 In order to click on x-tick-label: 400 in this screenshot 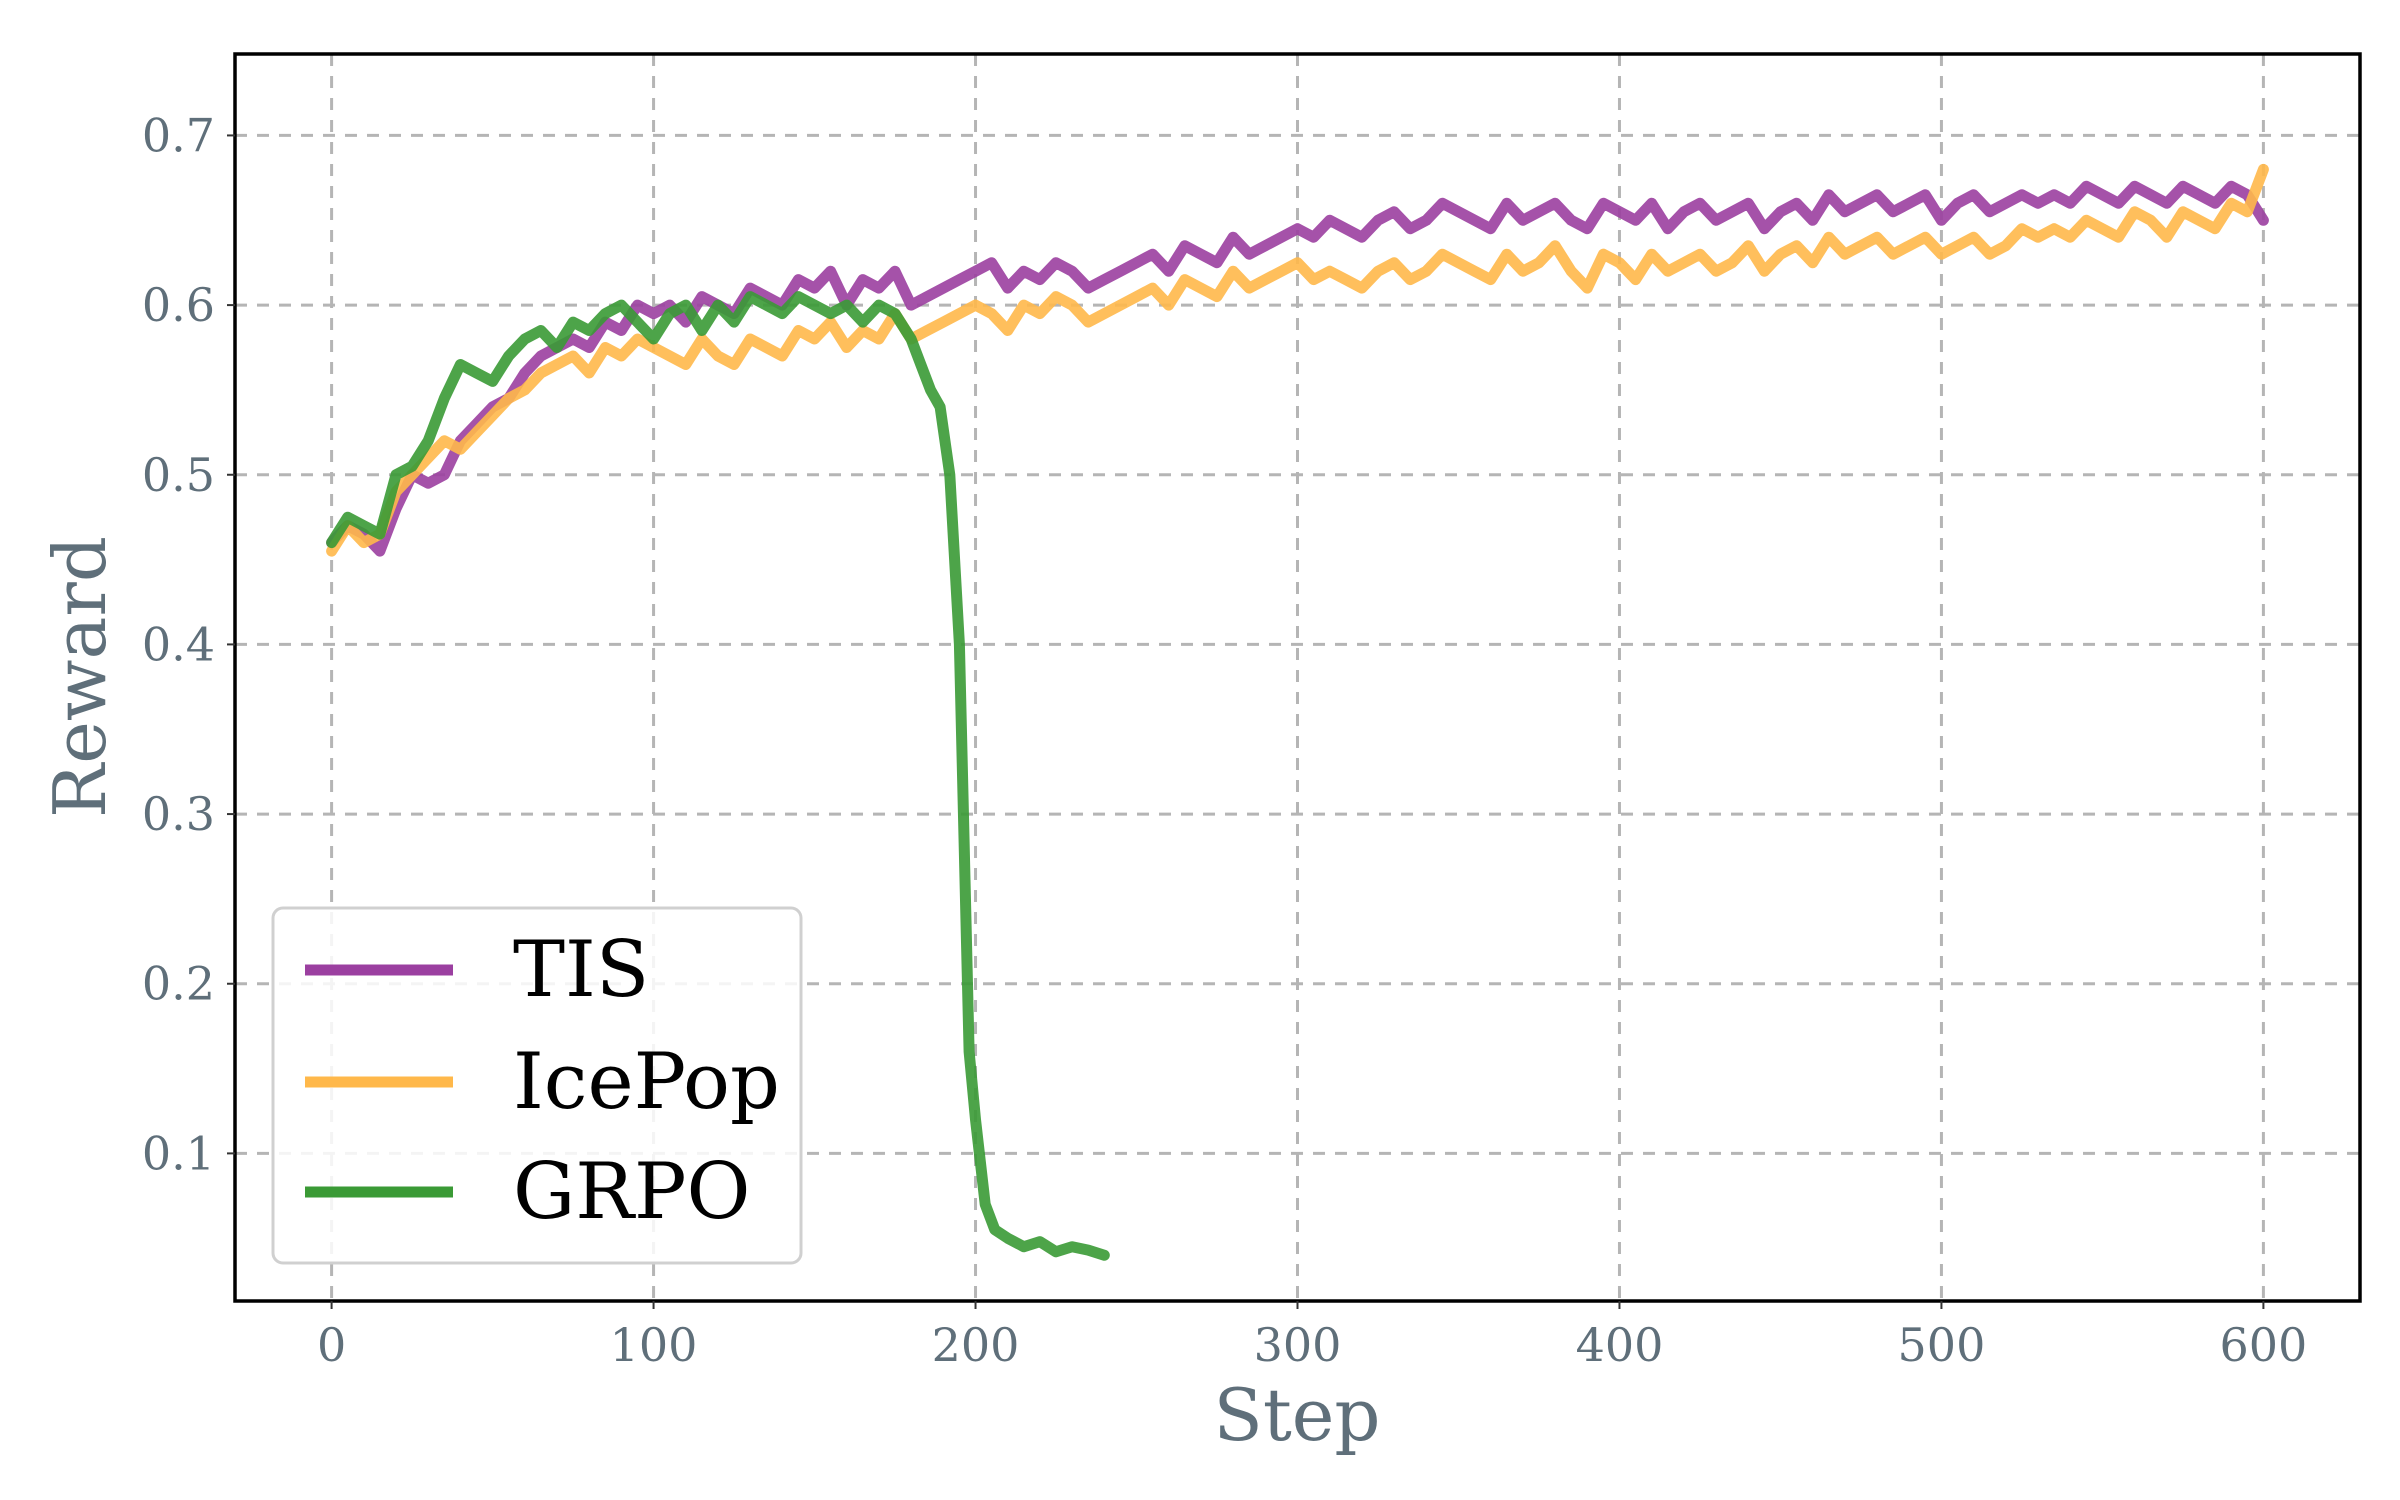, I will do `click(1620, 1345)`.